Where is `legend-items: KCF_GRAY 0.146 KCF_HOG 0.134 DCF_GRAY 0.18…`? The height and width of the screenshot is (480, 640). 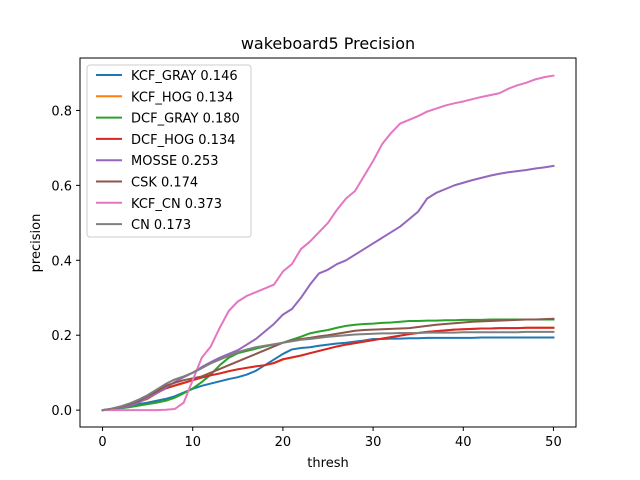
legend-items: KCF_GRAY 0.146 KCF_HOG 0.134 DCF_GRAY 0.18… is located at coordinates (168, 151).